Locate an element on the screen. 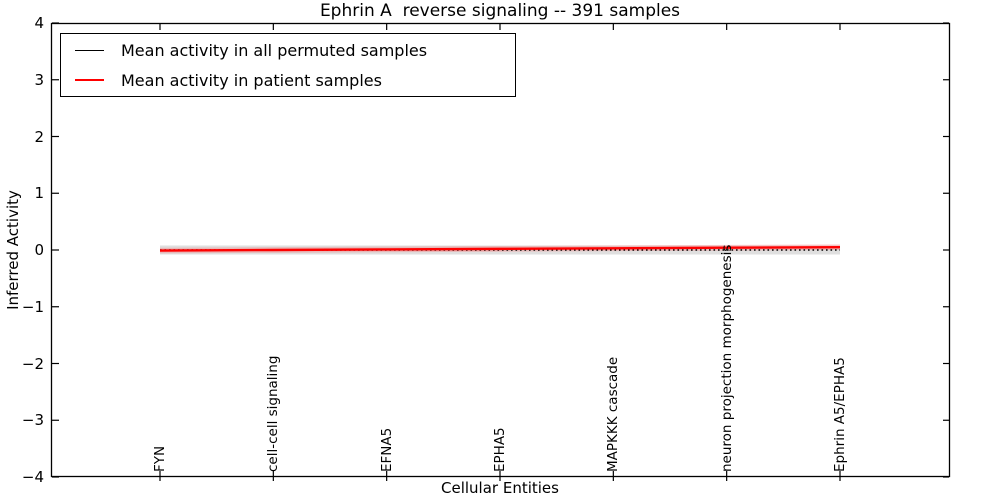 The height and width of the screenshot is (500, 1000). x-axis-label: Cellular Entities is located at coordinates (500, 488).